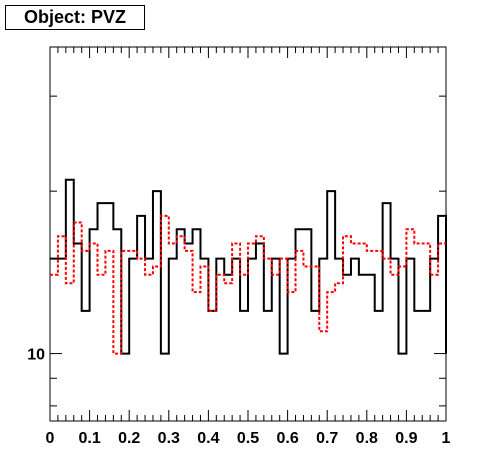  What do you see at coordinates (406, 438) in the screenshot?
I see `x-tick-label: 0.9` at bounding box center [406, 438].